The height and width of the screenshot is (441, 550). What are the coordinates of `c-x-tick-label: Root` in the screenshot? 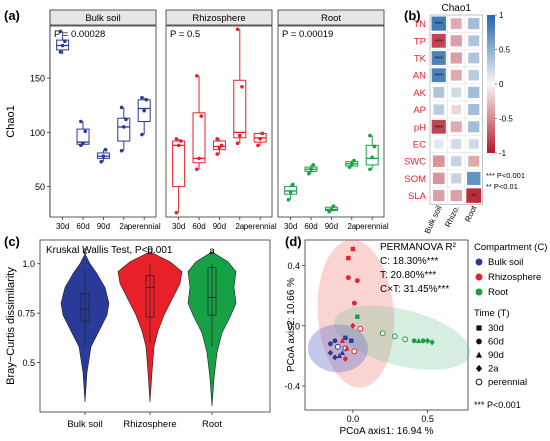 It's located at (212, 424).